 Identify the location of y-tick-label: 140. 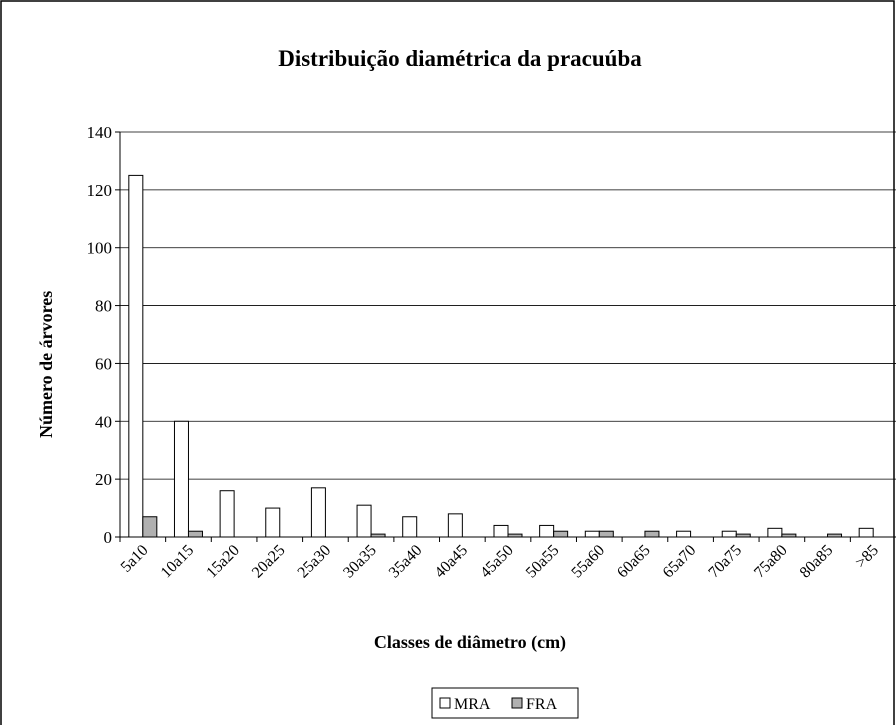
(100, 132).